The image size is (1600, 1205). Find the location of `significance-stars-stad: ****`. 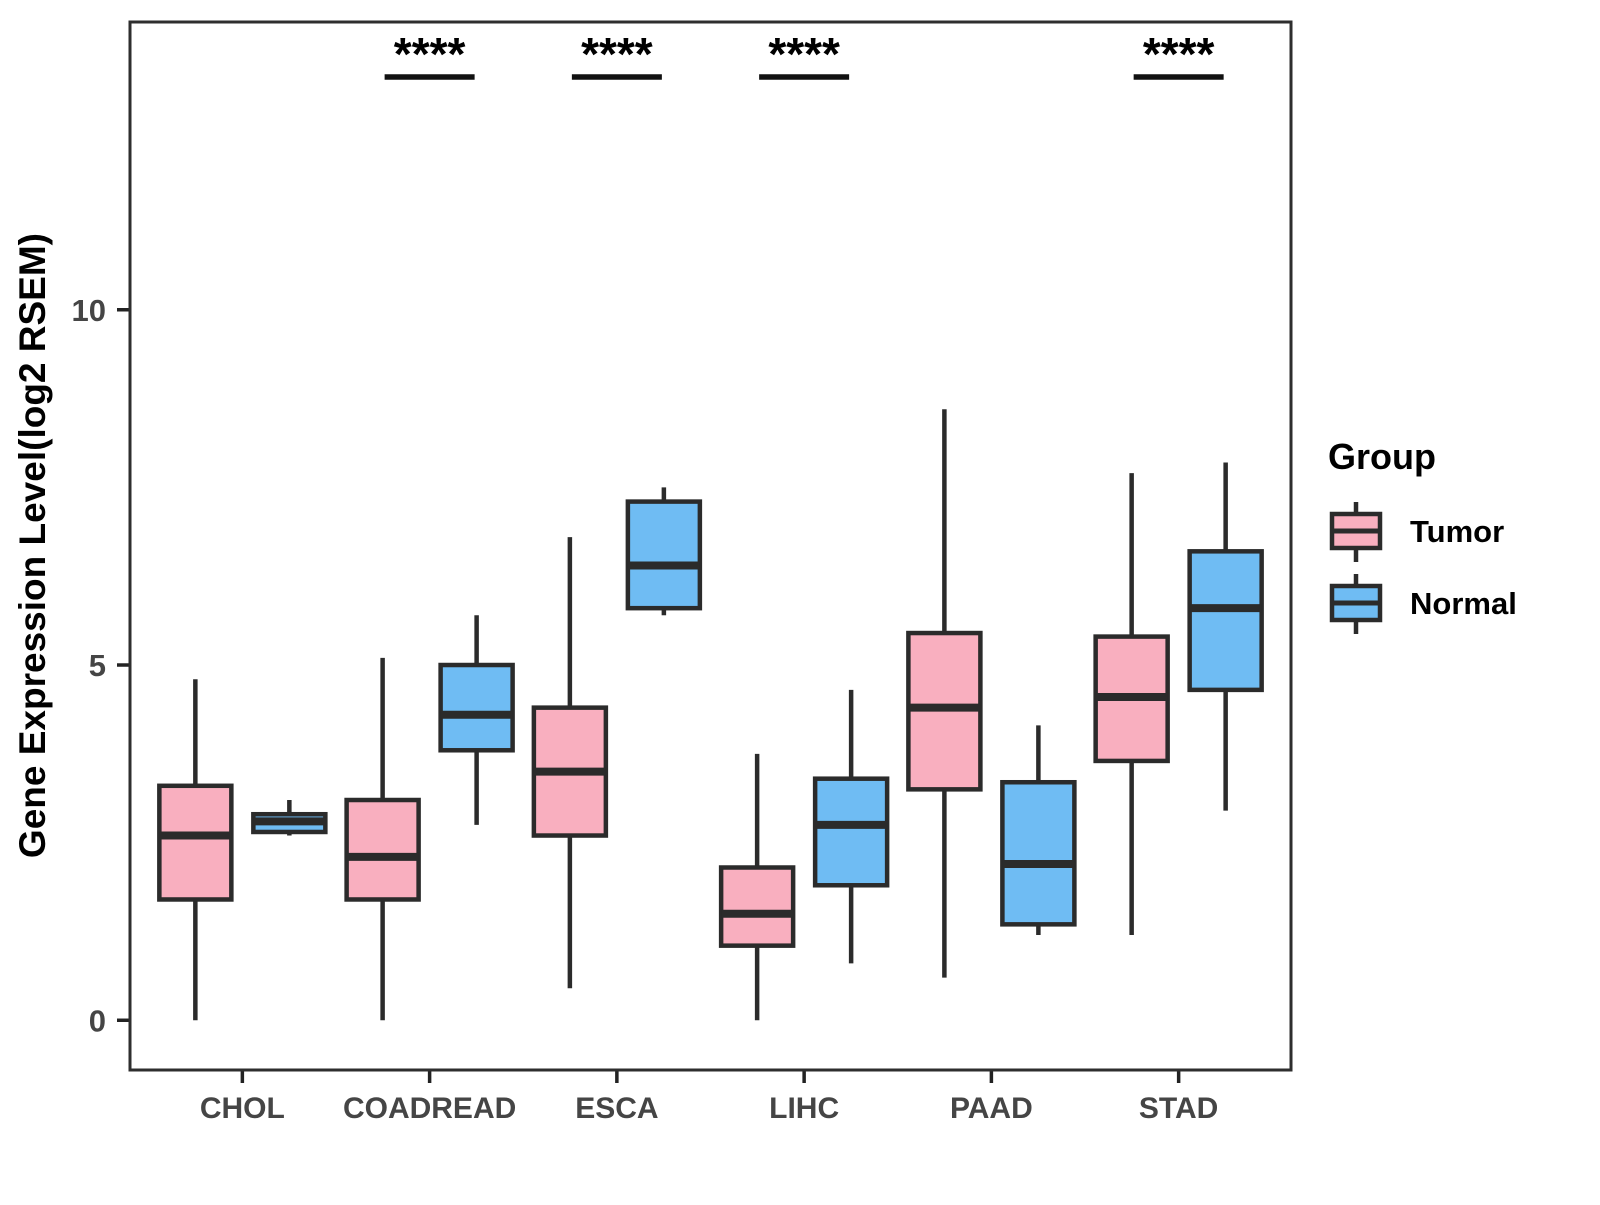

significance-stars-stad: **** is located at coordinates (1179, 54).